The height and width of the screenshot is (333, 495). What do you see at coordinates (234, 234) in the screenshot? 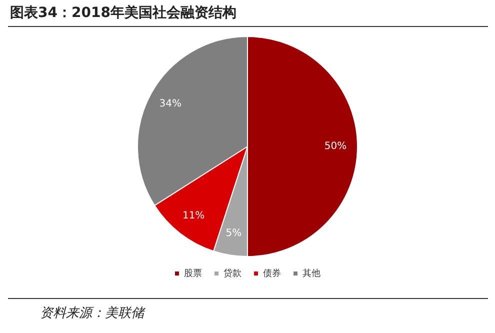
I see `data-label: 5%` at bounding box center [234, 234].